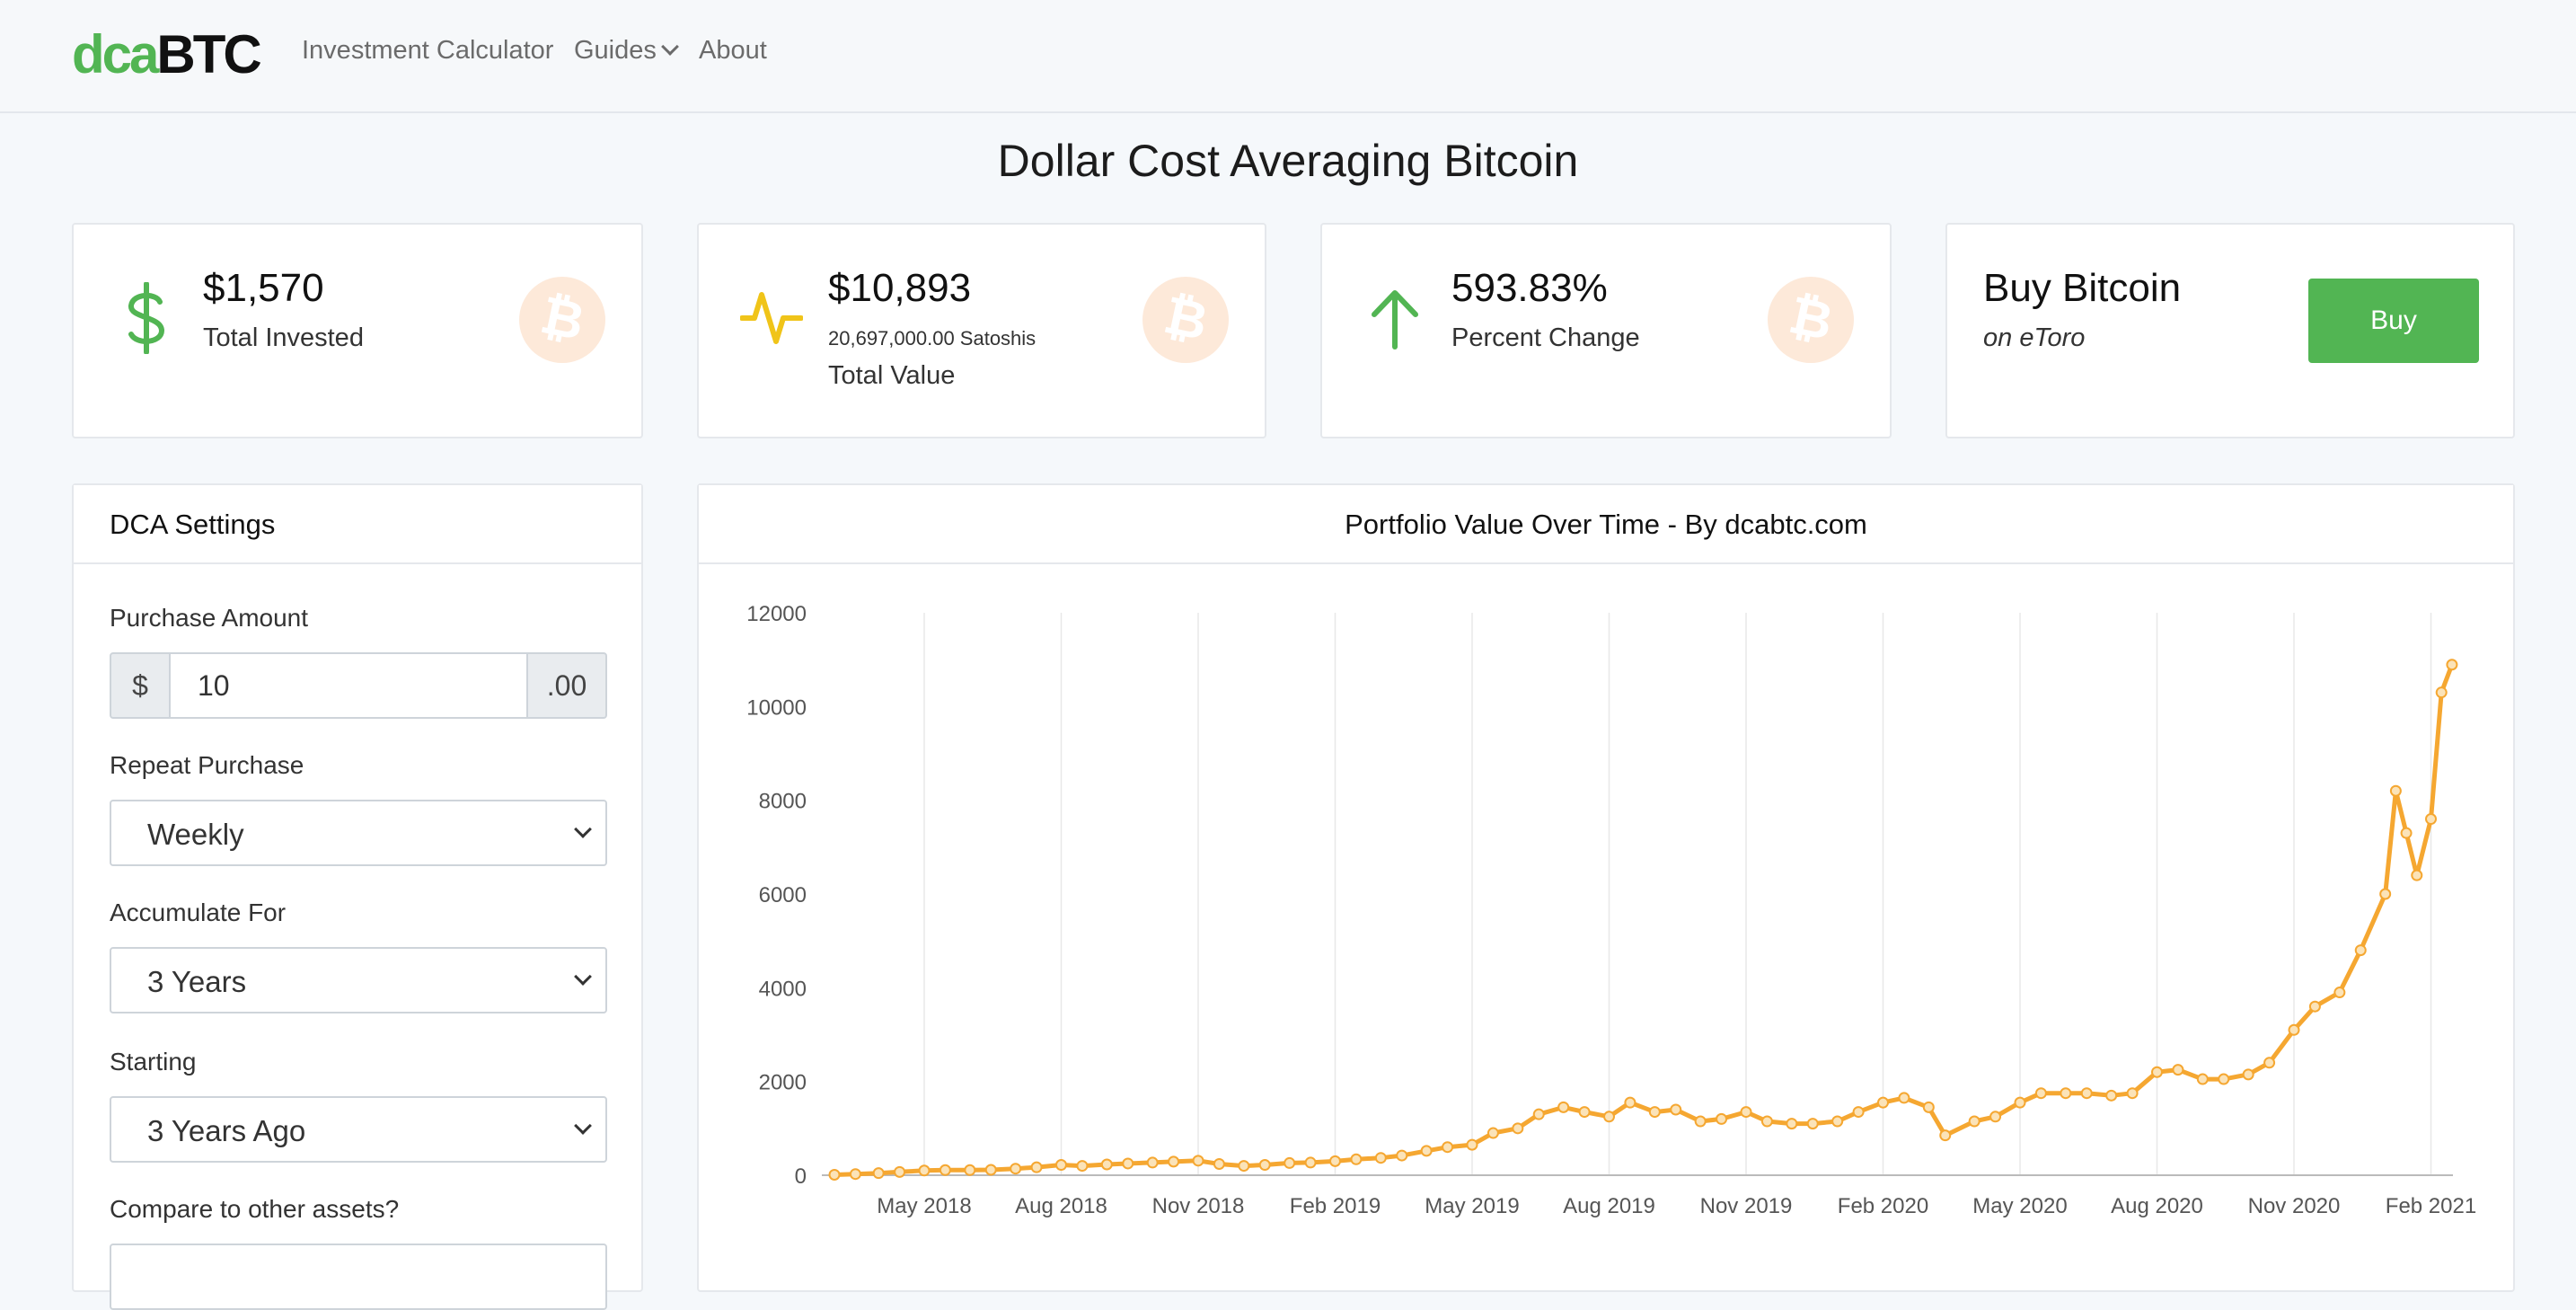 This screenshot has height=1310, width=2576. I want to click on nav-link-about: About, so click(733, 50).